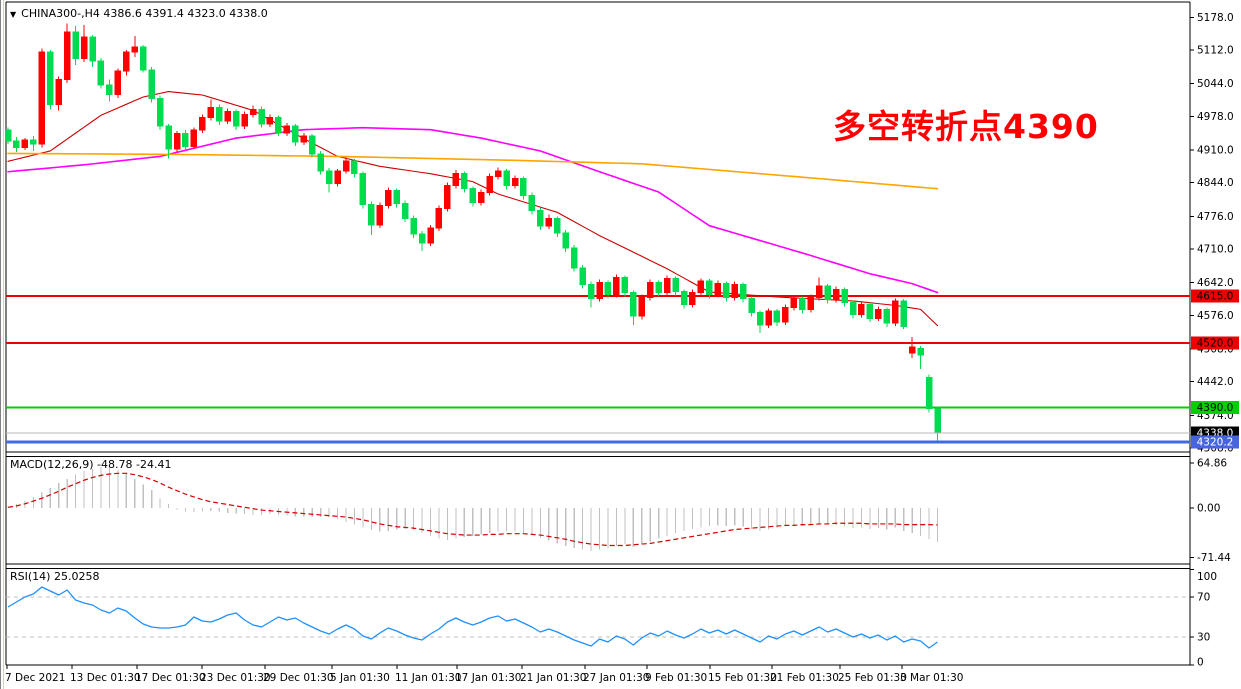 This screenshot has width=1241, height=689. I want to click on time-tick-label: 17 Dec 01:30, so click(170, 678).